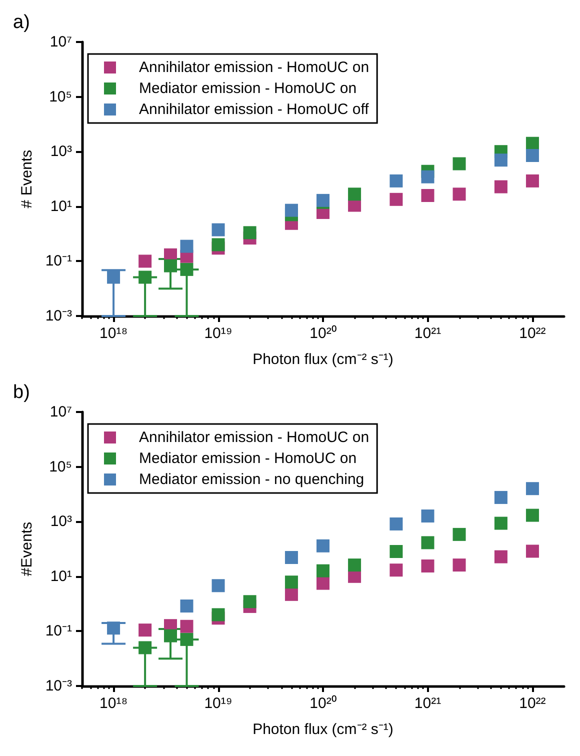 This screenshot has width=580, height=756. I want to click on y-axis-title: # Events, so click(27, 179).